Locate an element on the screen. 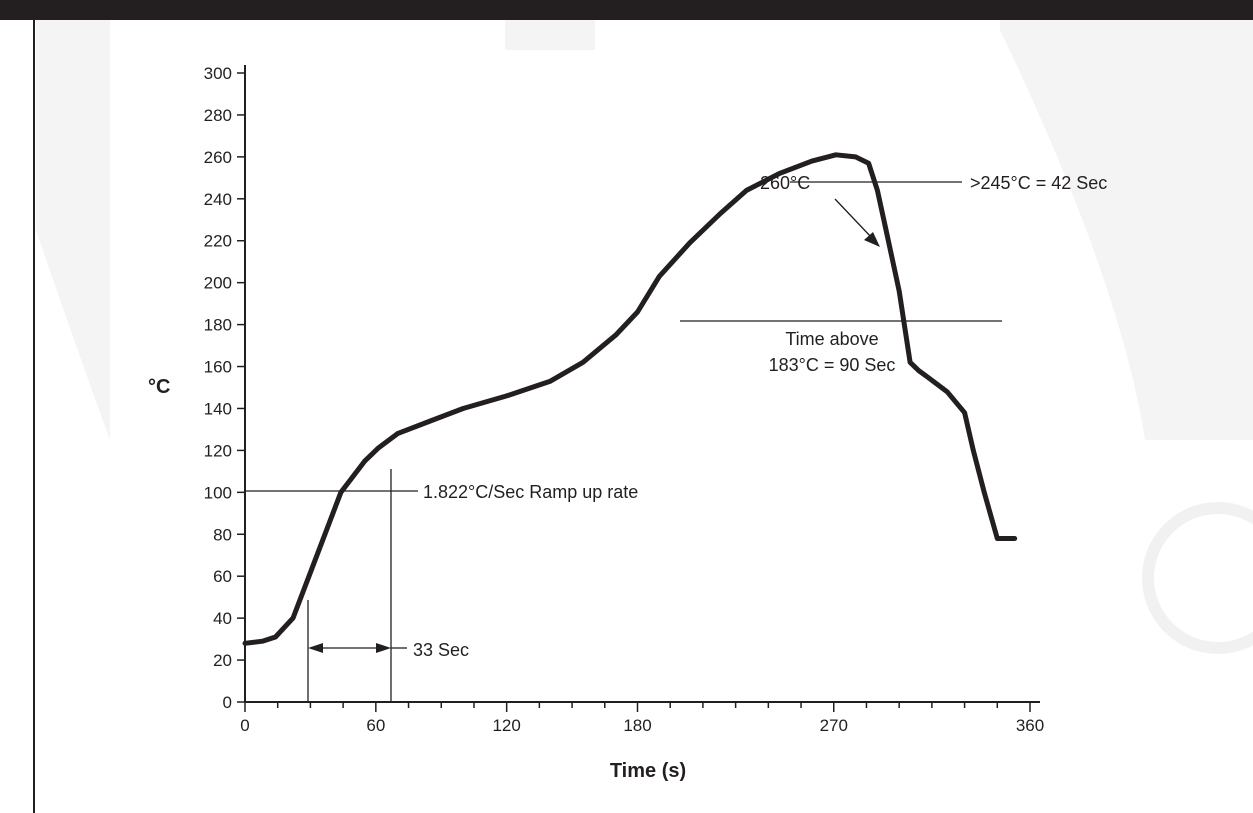  y-tick-label: 120 is located at coordinates (218, 450).